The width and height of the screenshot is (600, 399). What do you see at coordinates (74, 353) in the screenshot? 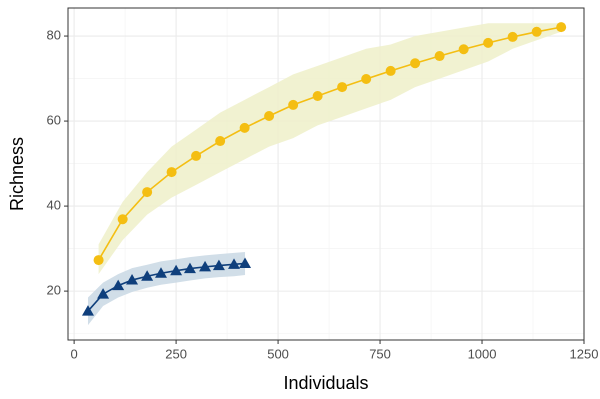
I see `x-tick-label: 0` at bounding box center [74, 353].